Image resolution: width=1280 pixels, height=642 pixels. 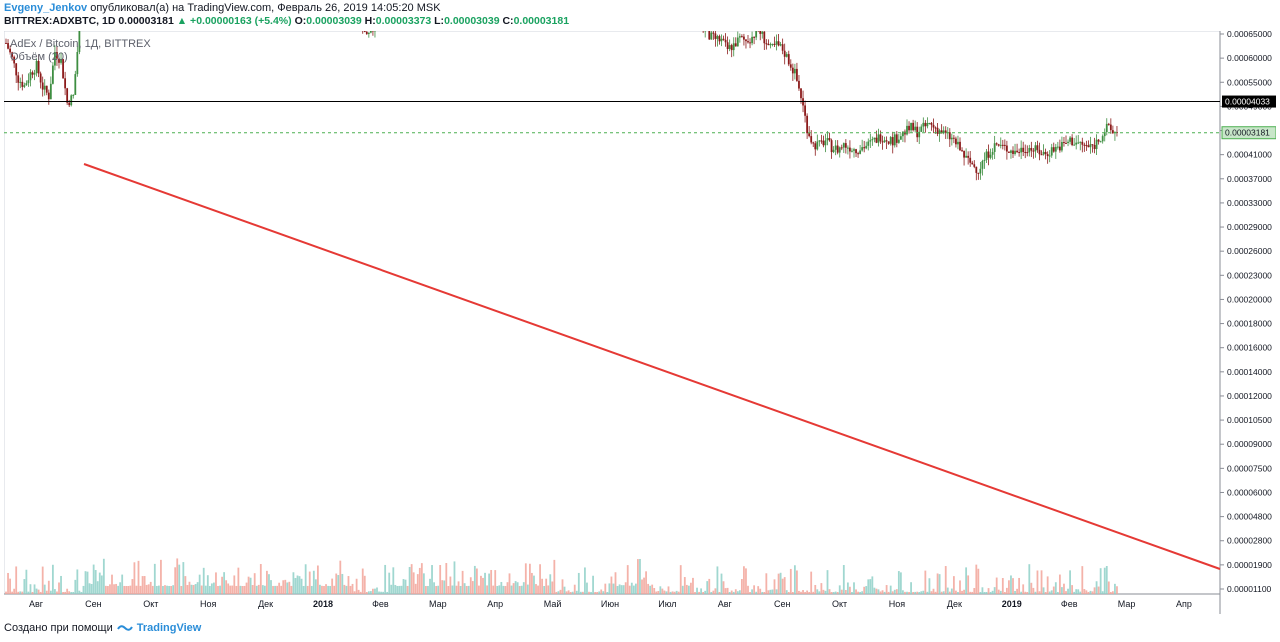 What do you see at coordinates (1249, 348) in the screenshot?
I see `y-tick-label: 0.00016000` at bounding box center [1249, 348].